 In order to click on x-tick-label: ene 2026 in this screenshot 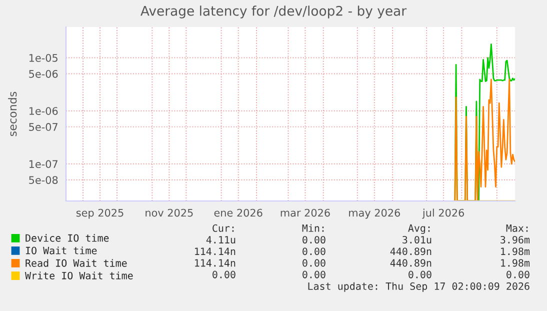, I will do `click(238, 212)`.